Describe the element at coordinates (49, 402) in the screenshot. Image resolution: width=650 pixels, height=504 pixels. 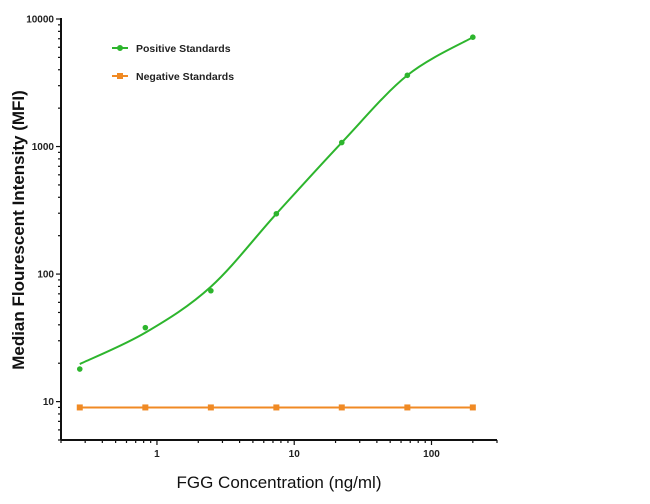
I see `y-tick-label: 10` at that location.